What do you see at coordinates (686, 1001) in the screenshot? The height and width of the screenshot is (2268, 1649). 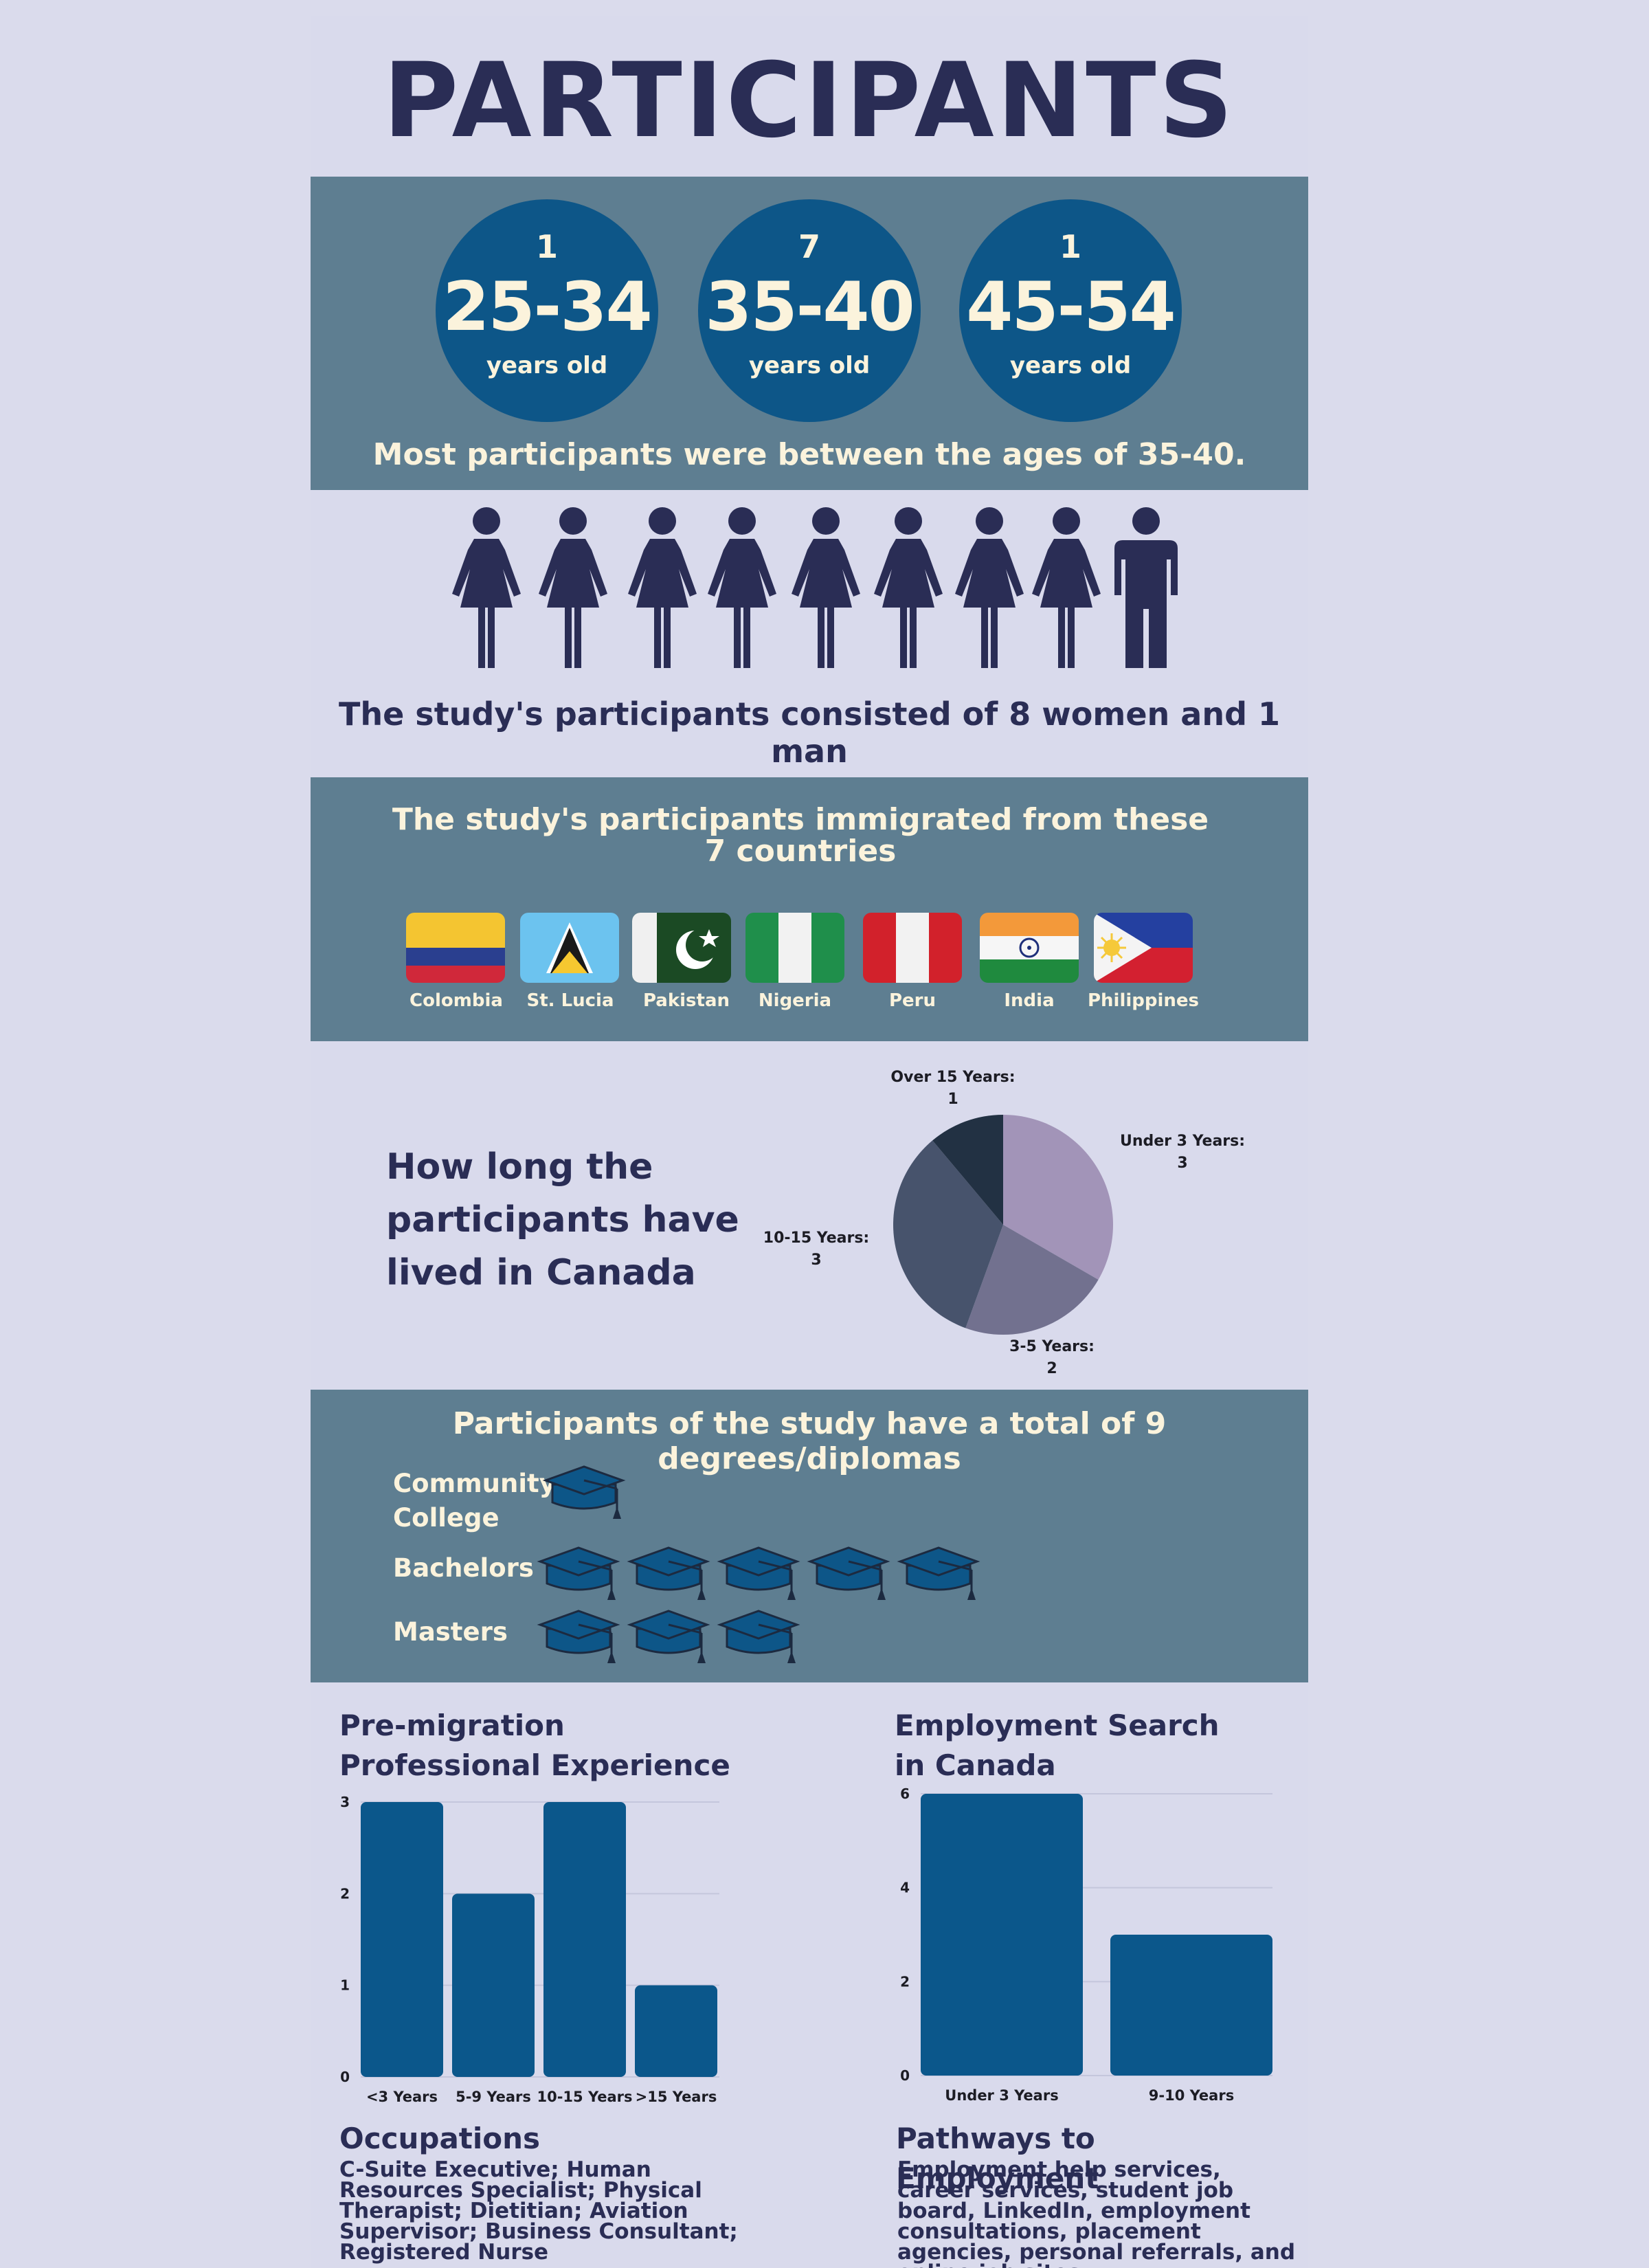 I see `country-name: Pakistan` at bounding box center [686, 1001].